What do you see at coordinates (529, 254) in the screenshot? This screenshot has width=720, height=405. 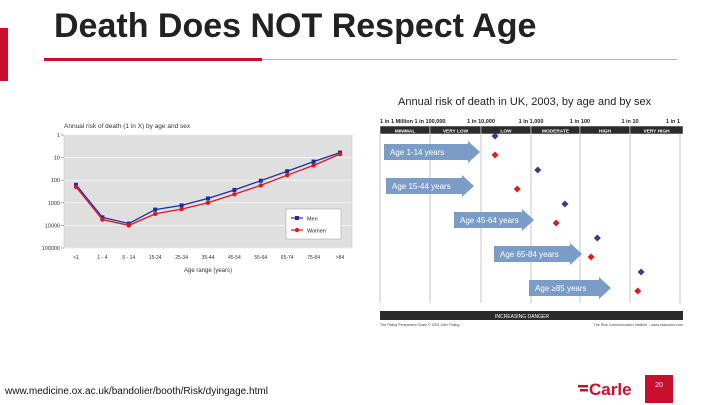 I see `age-group-label: Age 65-84 years` at bounding box center [529, 254].